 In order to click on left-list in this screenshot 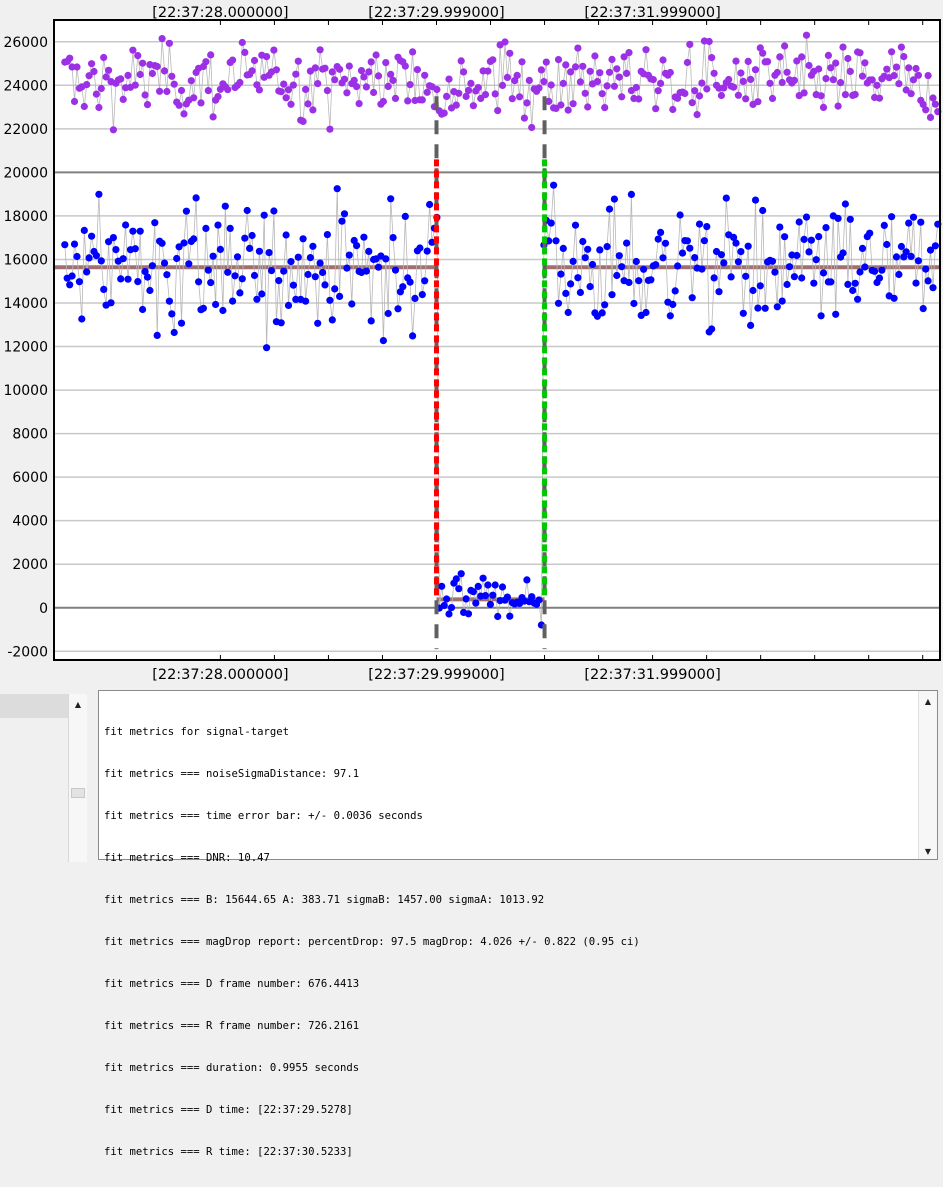, I will do `click(34, 776)`.